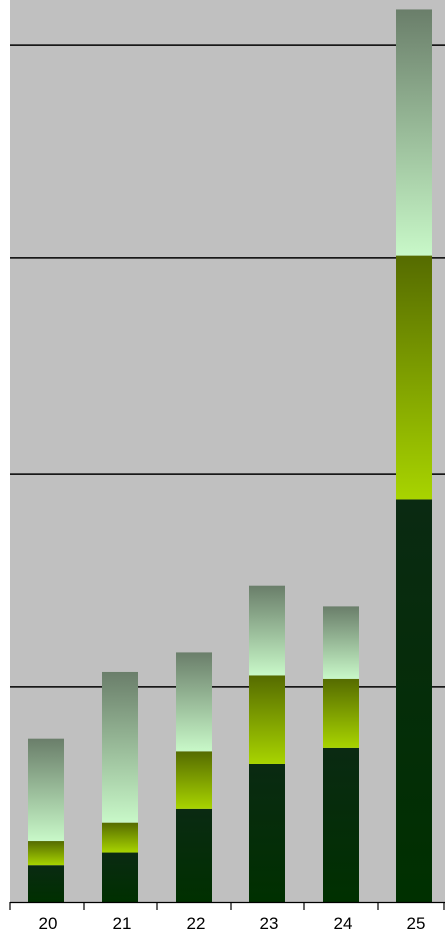 The image size is (445, 943). Describe the element at coordinates (227, 905) in the screenshot. I see `x-axis` at that location.